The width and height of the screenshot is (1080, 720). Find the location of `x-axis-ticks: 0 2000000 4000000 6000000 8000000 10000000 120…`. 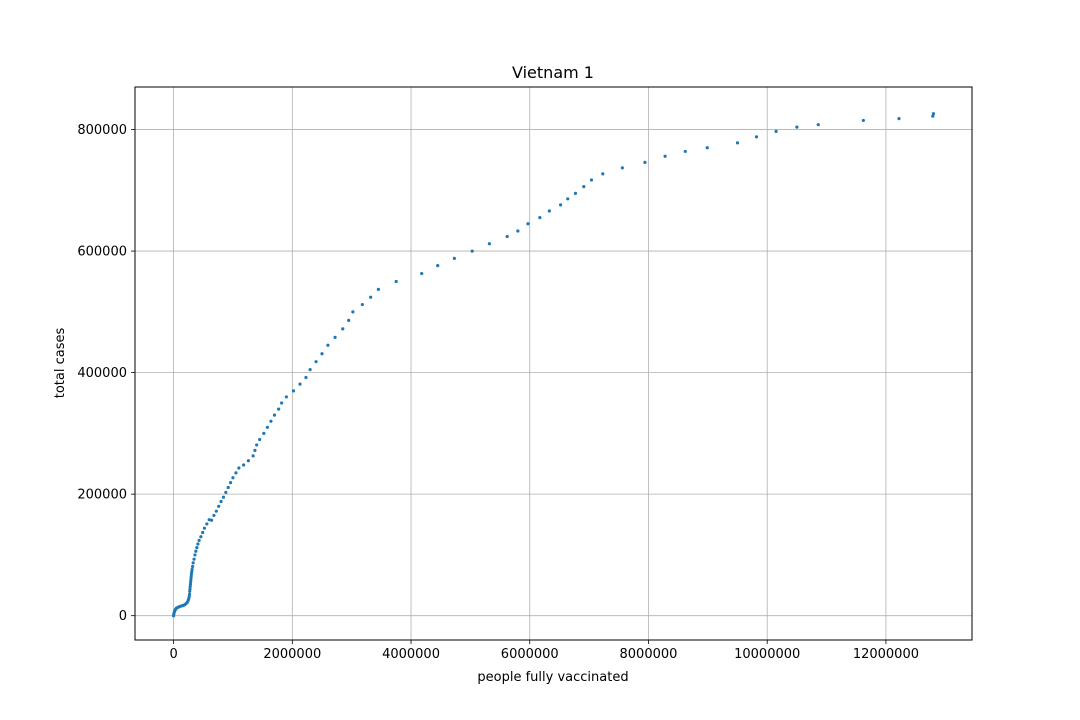

x-axis-ticks: 0 2000000 4000000 6000000 8000000 10000000 120… is located at coordinates (544, 651).